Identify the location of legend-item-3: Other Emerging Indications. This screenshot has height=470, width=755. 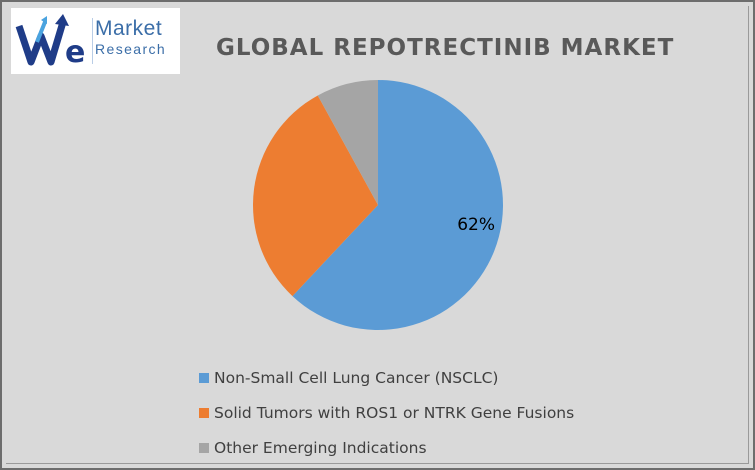
(386, 447).